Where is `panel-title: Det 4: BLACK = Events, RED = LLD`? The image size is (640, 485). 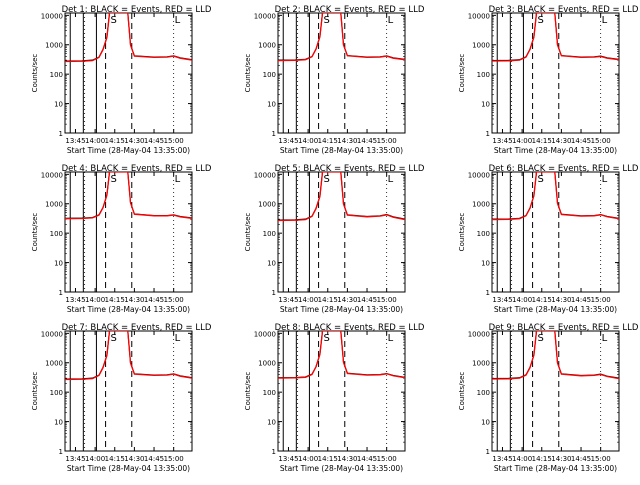 panel-title: Det 4: BLACK = Events, RED = LLD is located at coordinates (137, 169).